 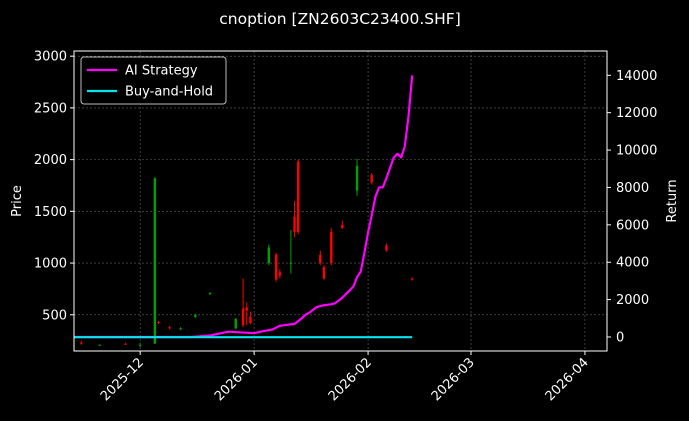 What do you see at coordinates (620, 337) in the screenshot?
I see `y2-tick-label: 0` at bounding box center [620, 337].